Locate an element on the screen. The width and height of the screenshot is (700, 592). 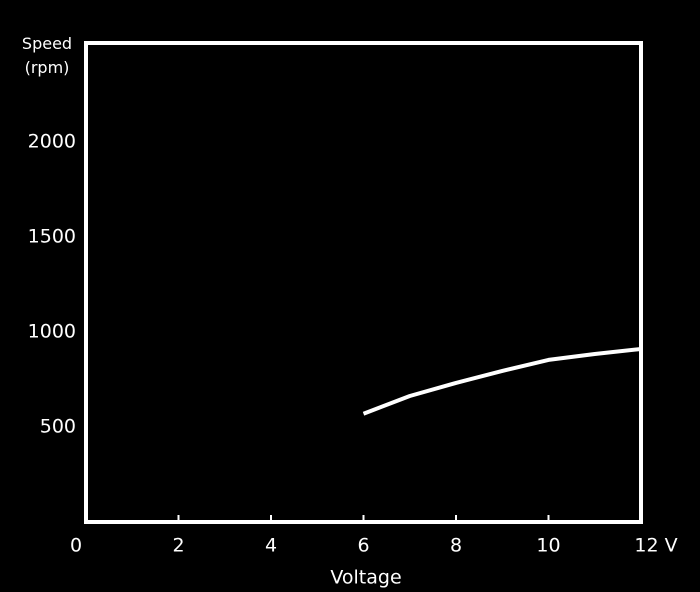
x-axis-title: Voltage is located at coordinates (365, 578).